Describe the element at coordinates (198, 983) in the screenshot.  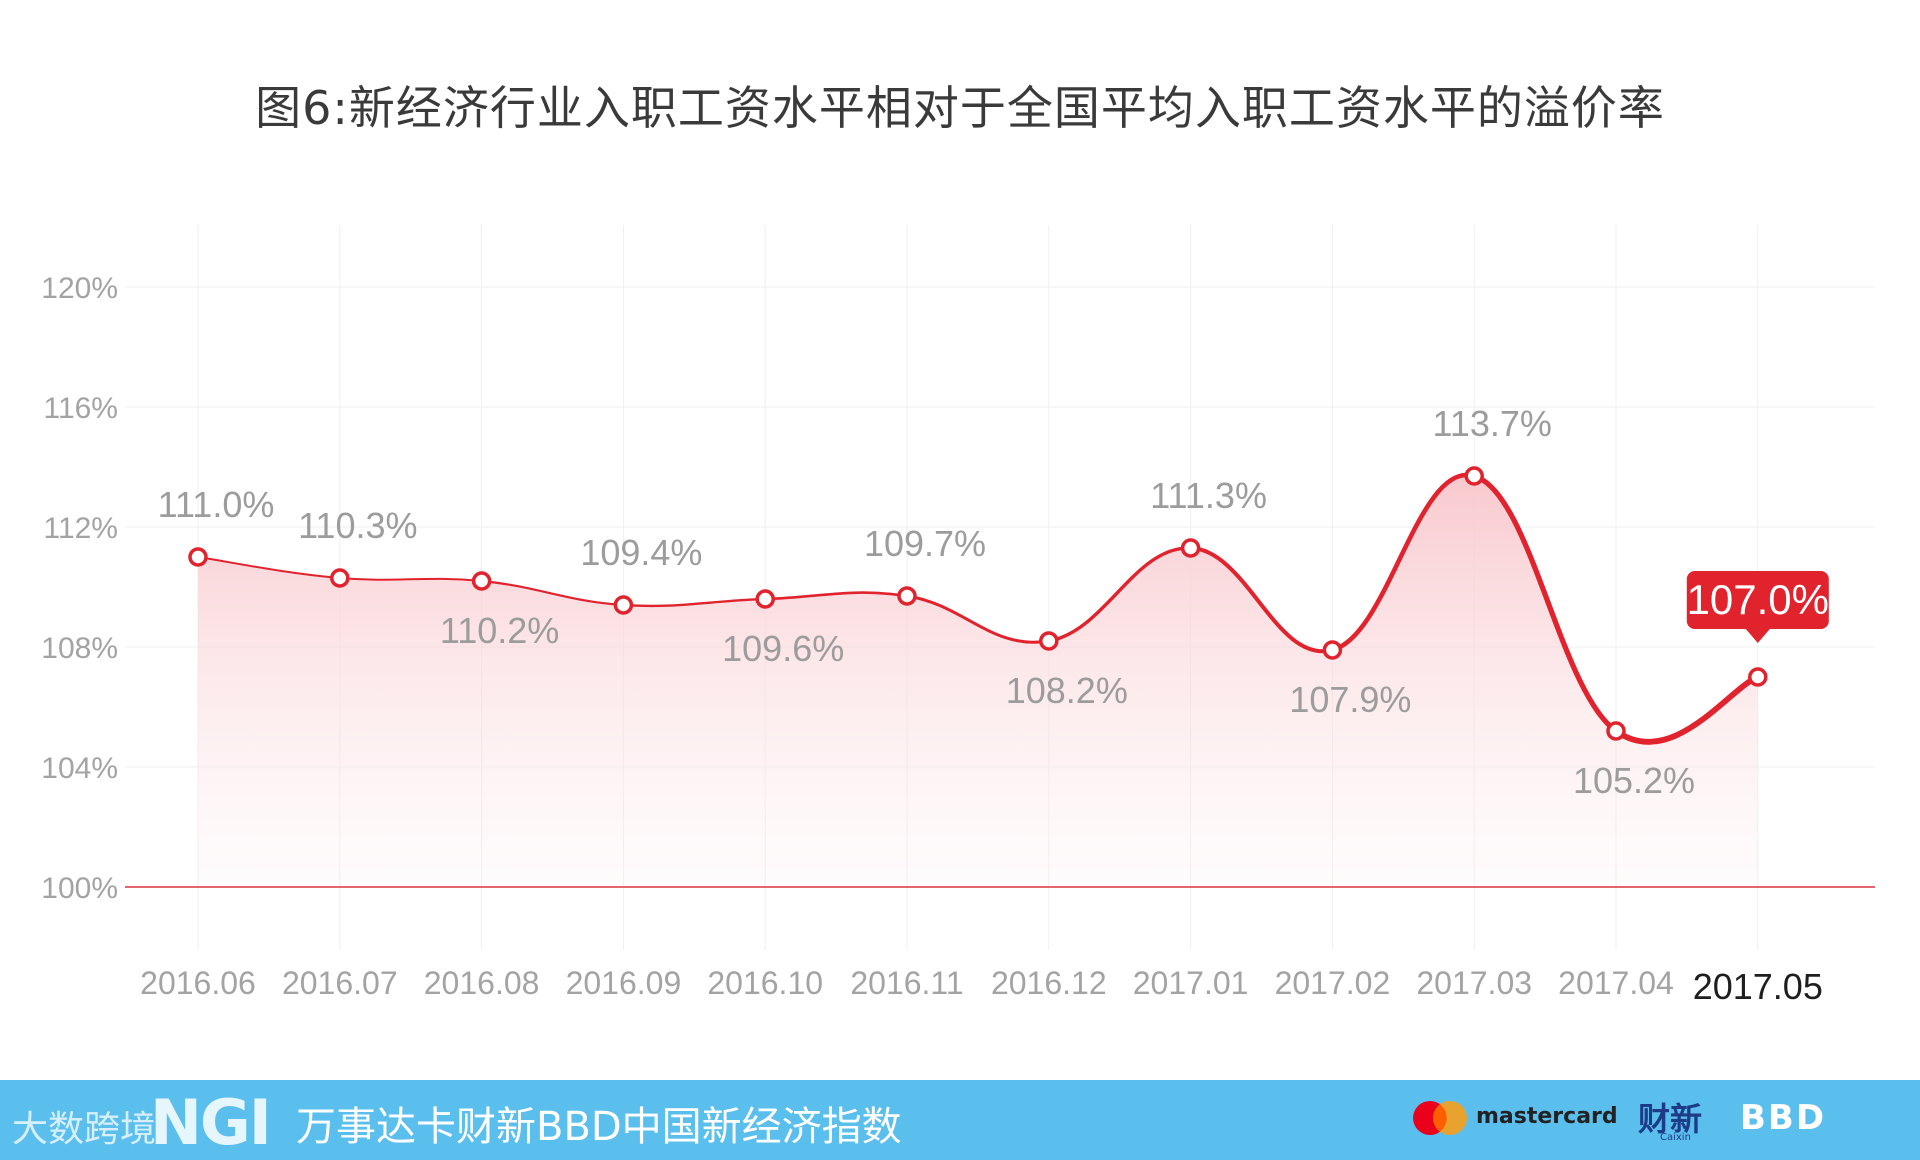
I see `x-tick-label: 2016.06` at that location.